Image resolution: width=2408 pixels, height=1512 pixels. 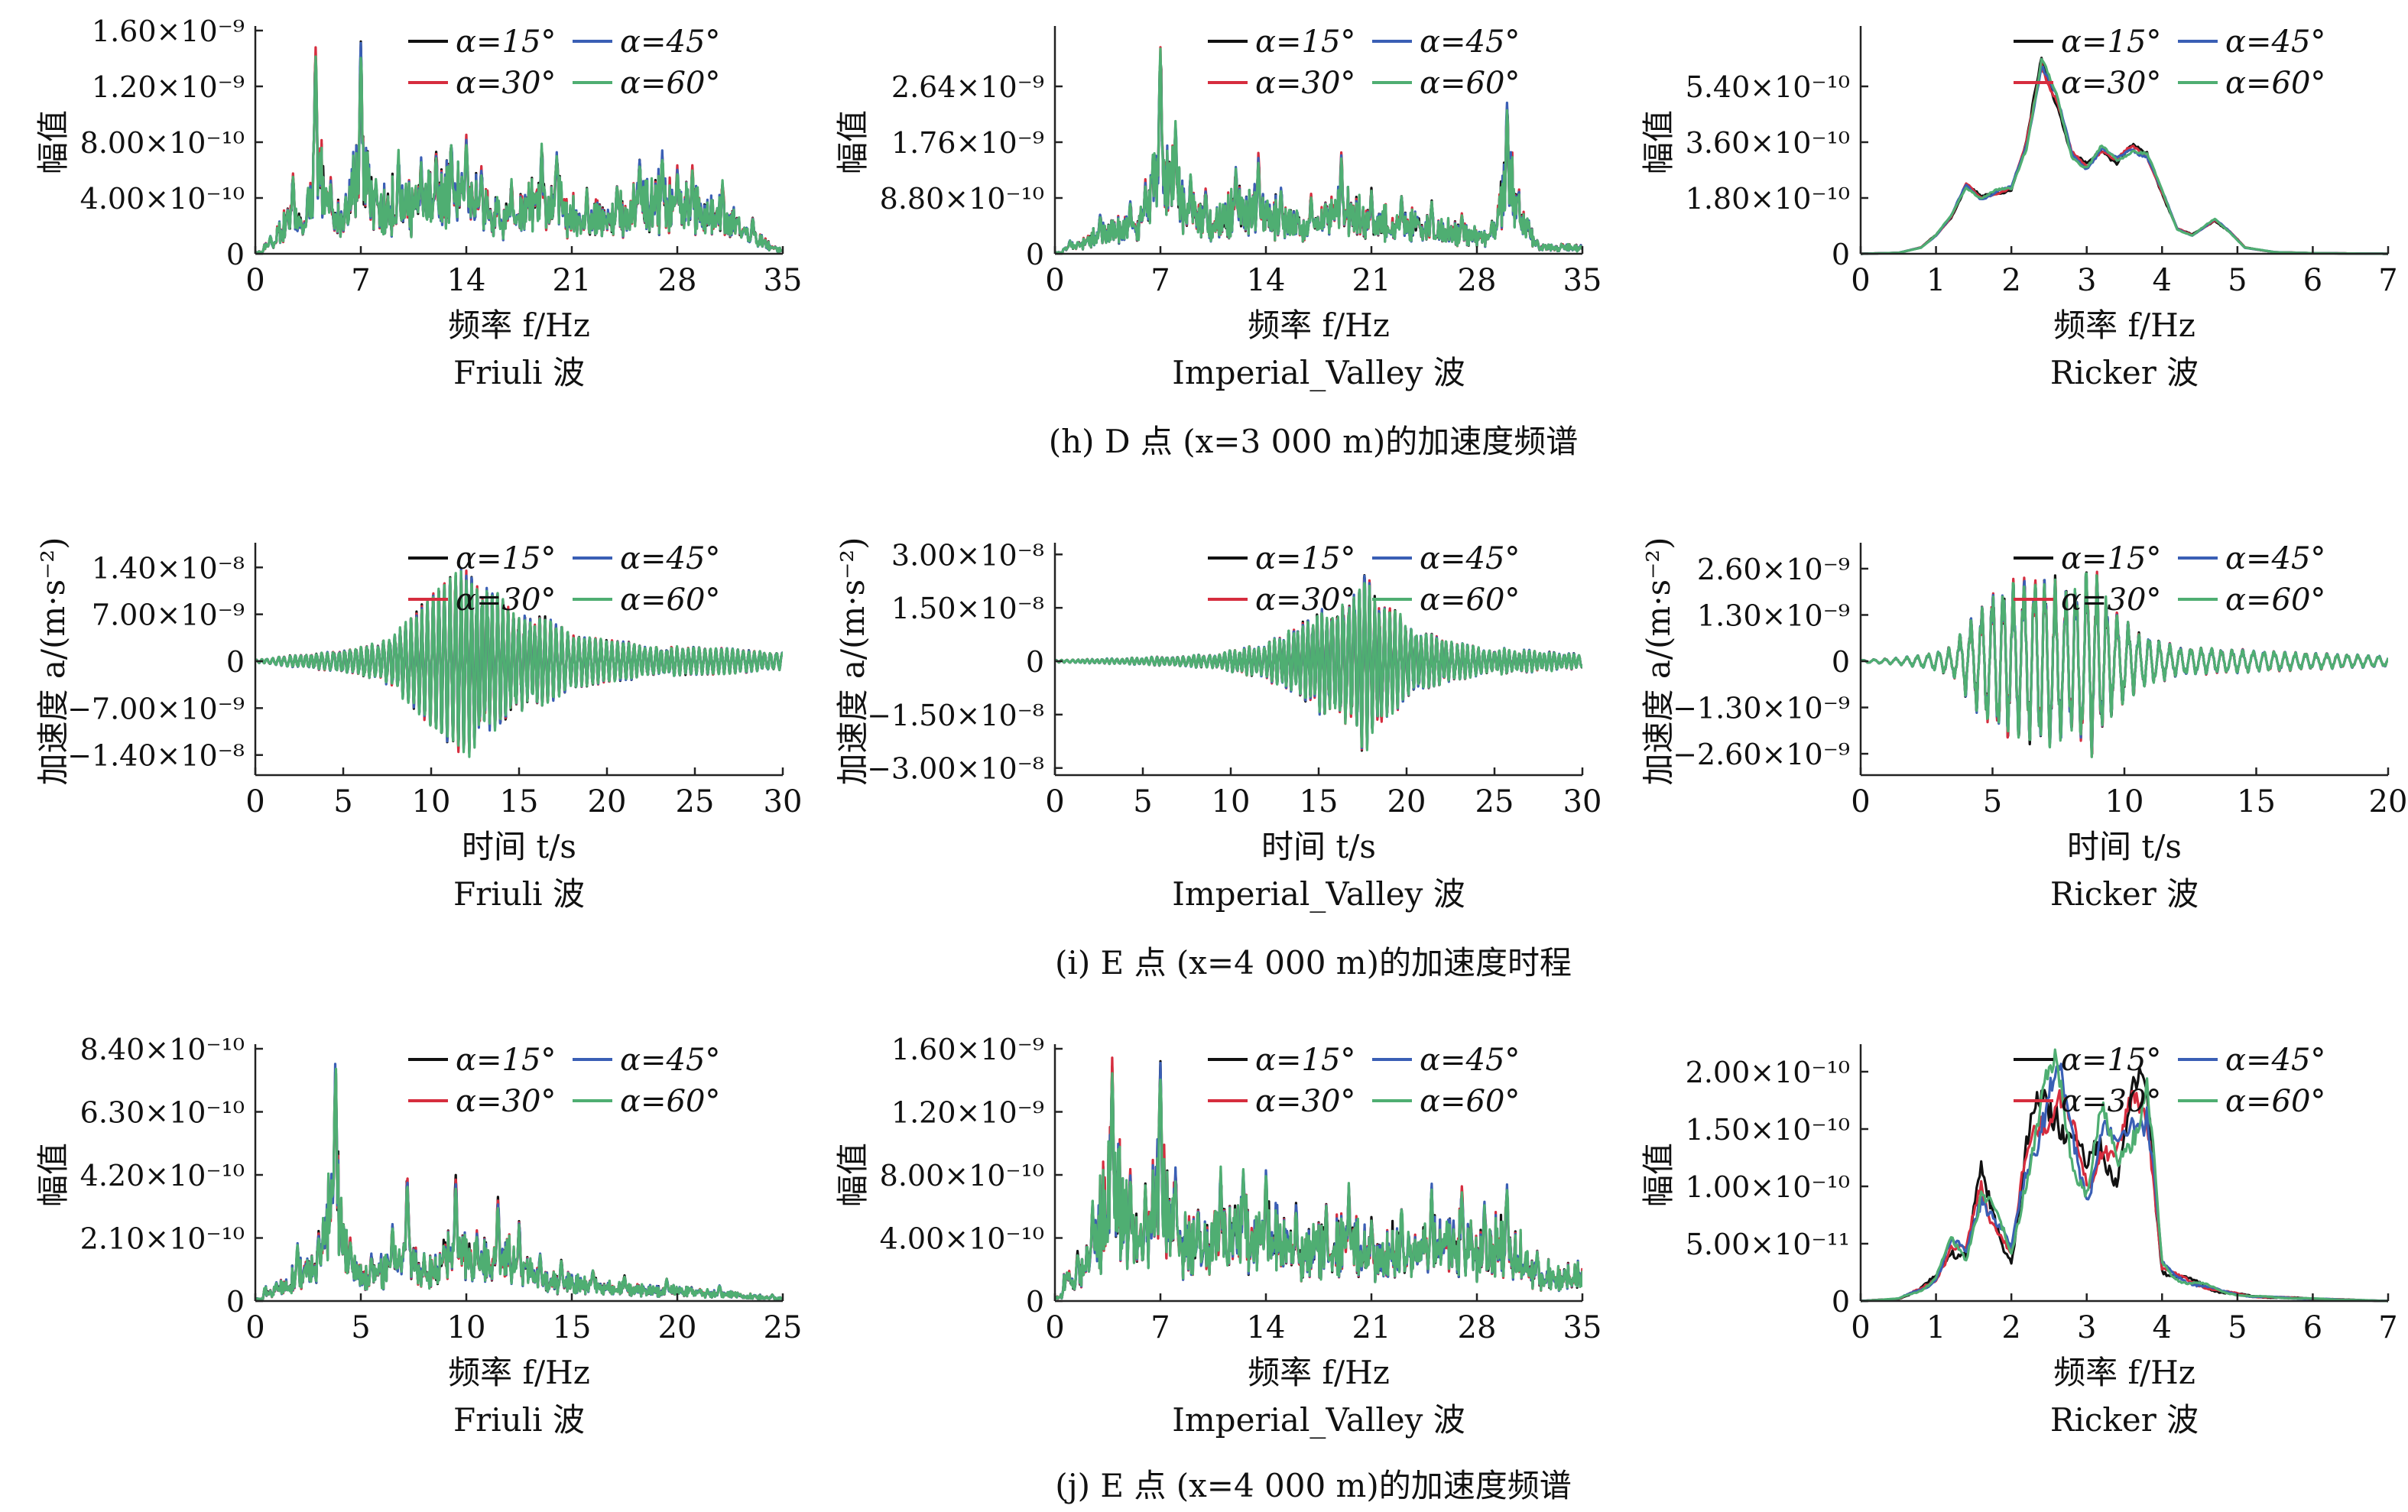 I want to click on y-tick-label: −1.40×10⁻⁸, so click(x=156, y=756).